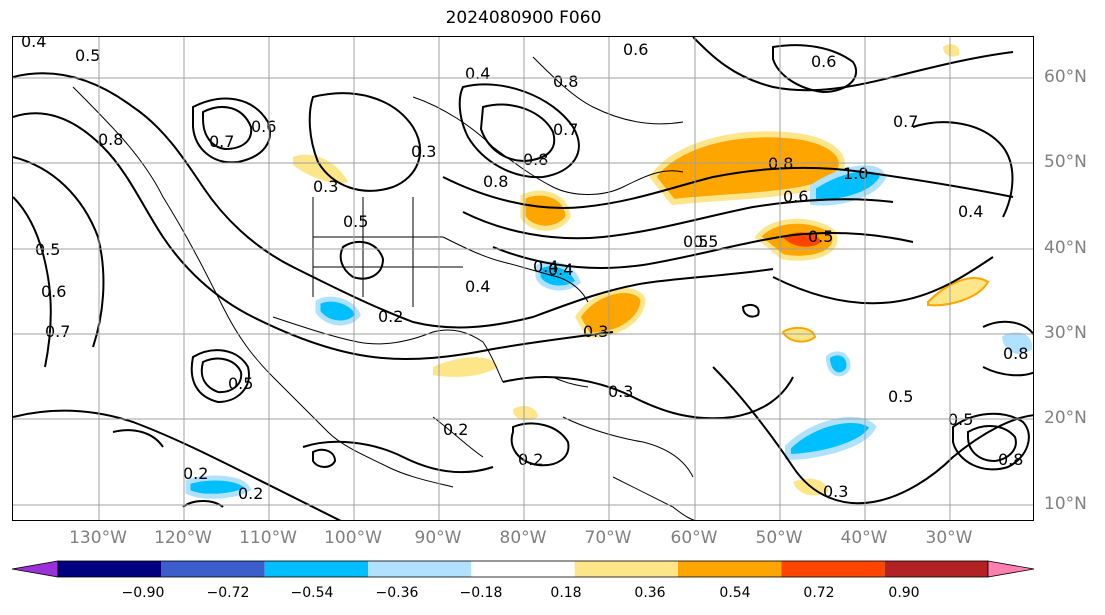  Describe the element at coordinates (951, 50) in the screenshot. I see `shade-yellow-greenland` at that location.